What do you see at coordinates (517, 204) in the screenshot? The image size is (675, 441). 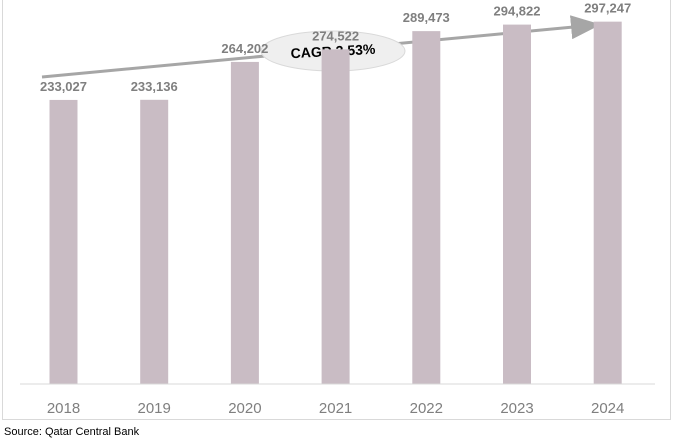 I see `bar-2023` at bounding box center [517, 204].